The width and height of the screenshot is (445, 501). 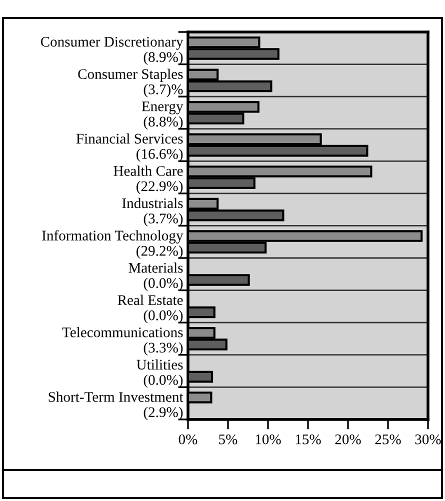 I want to click on y-tick-label: Information Technology (29.2%), so click(x=113, y=244).